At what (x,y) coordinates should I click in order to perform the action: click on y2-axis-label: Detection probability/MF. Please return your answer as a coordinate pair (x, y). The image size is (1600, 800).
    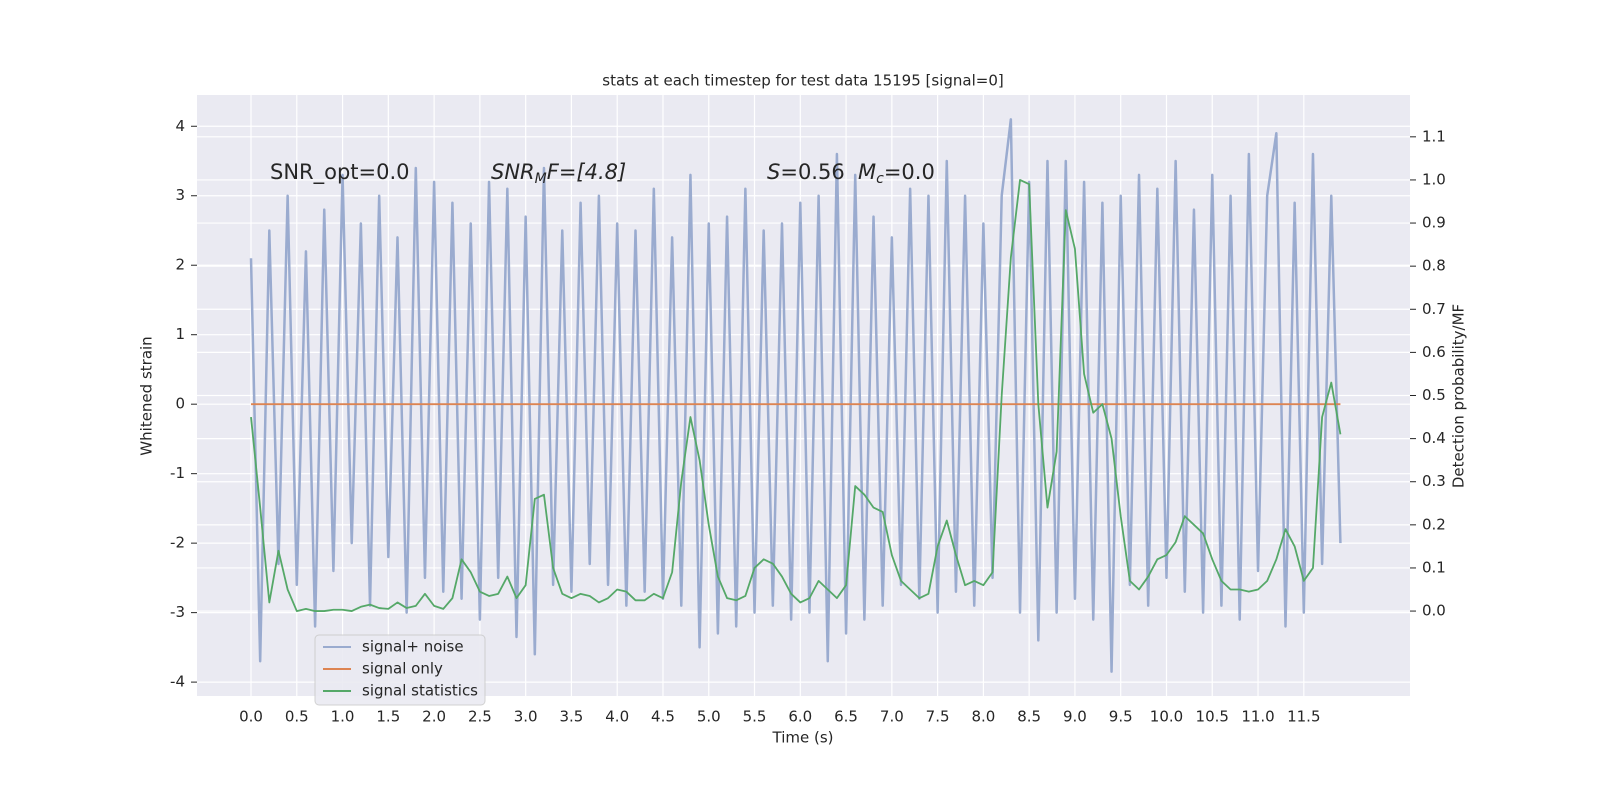
    Looking at the image, I should click on (1459, 396).